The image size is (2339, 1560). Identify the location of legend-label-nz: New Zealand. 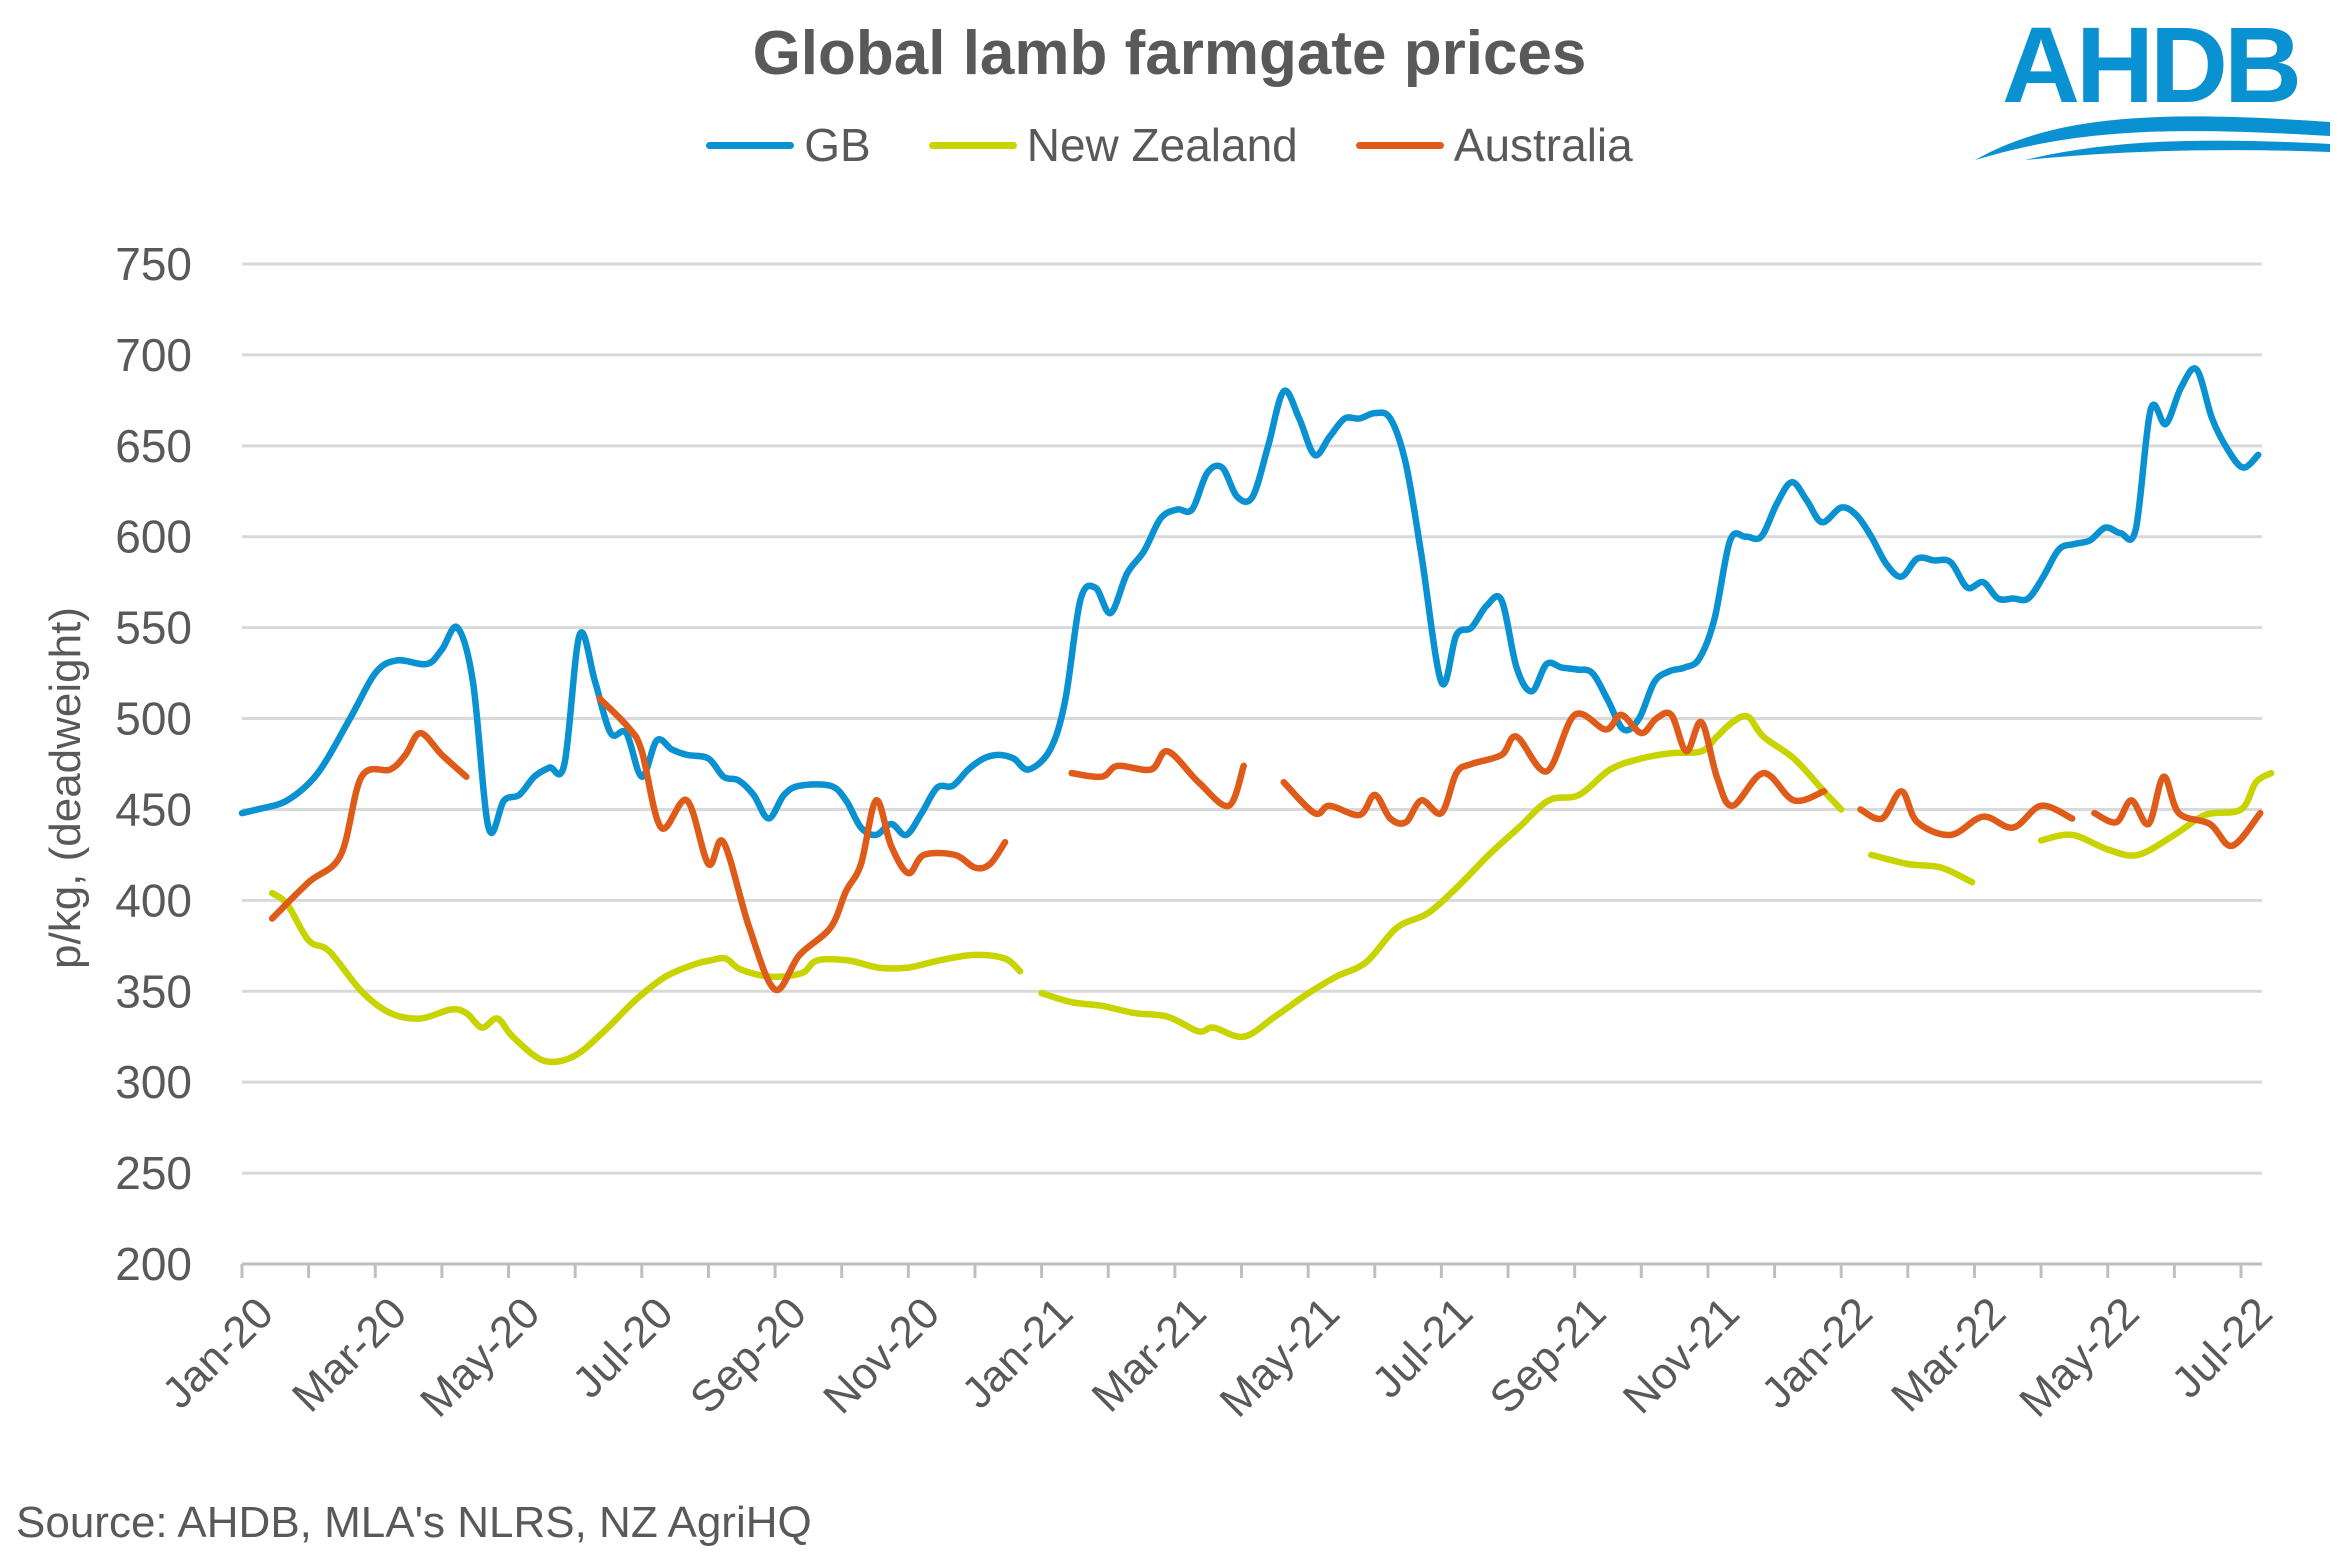
(1162, 145).